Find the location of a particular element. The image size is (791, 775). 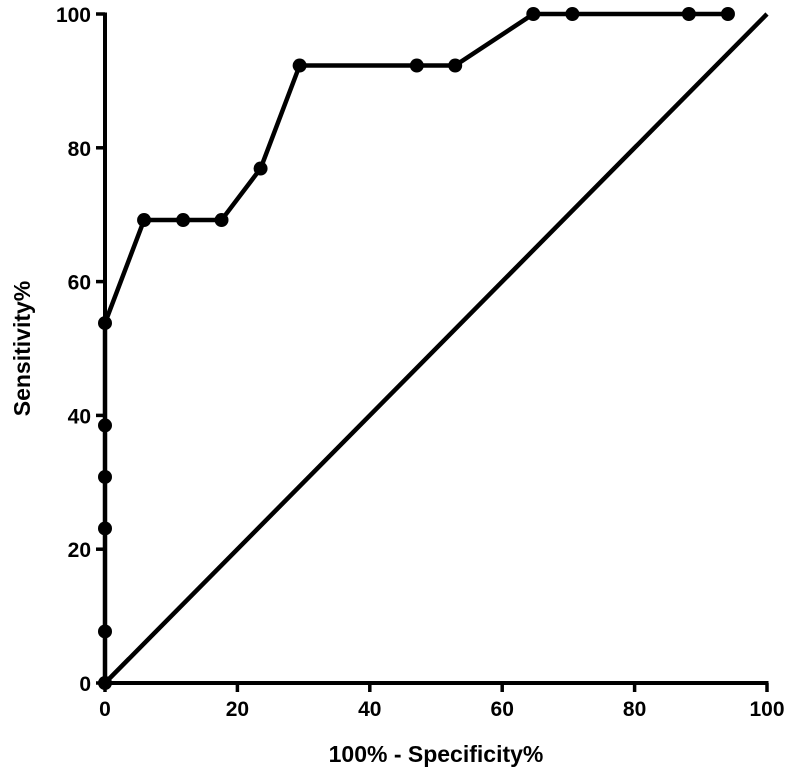

x-tick-label: 80 is located at coordinates (634, 709).